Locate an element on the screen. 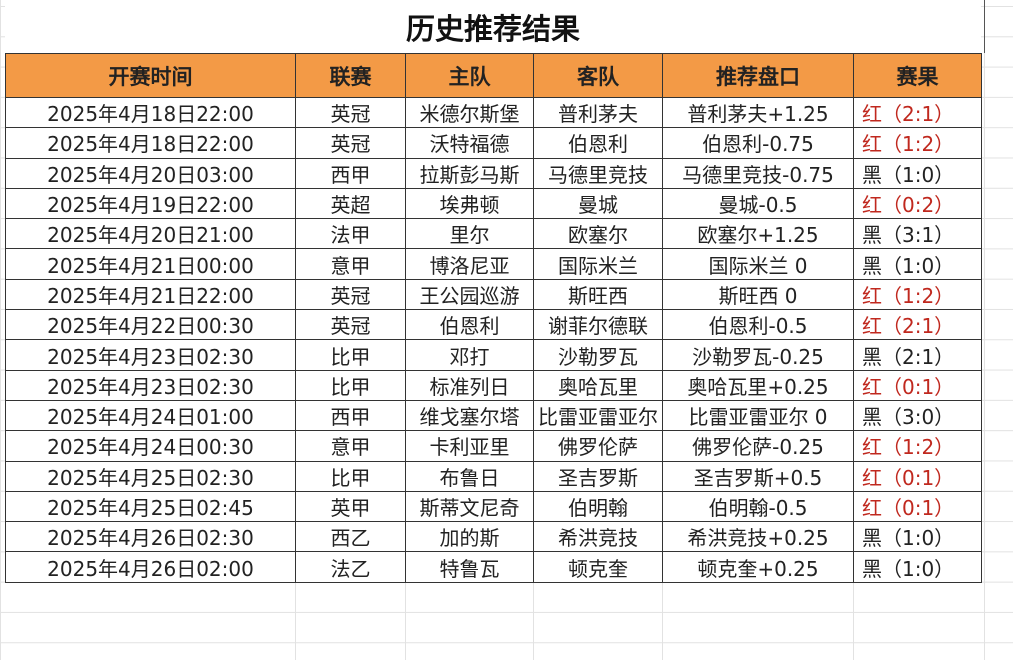  cell-away: 伯恩利 is located at coordinates (598, 143).